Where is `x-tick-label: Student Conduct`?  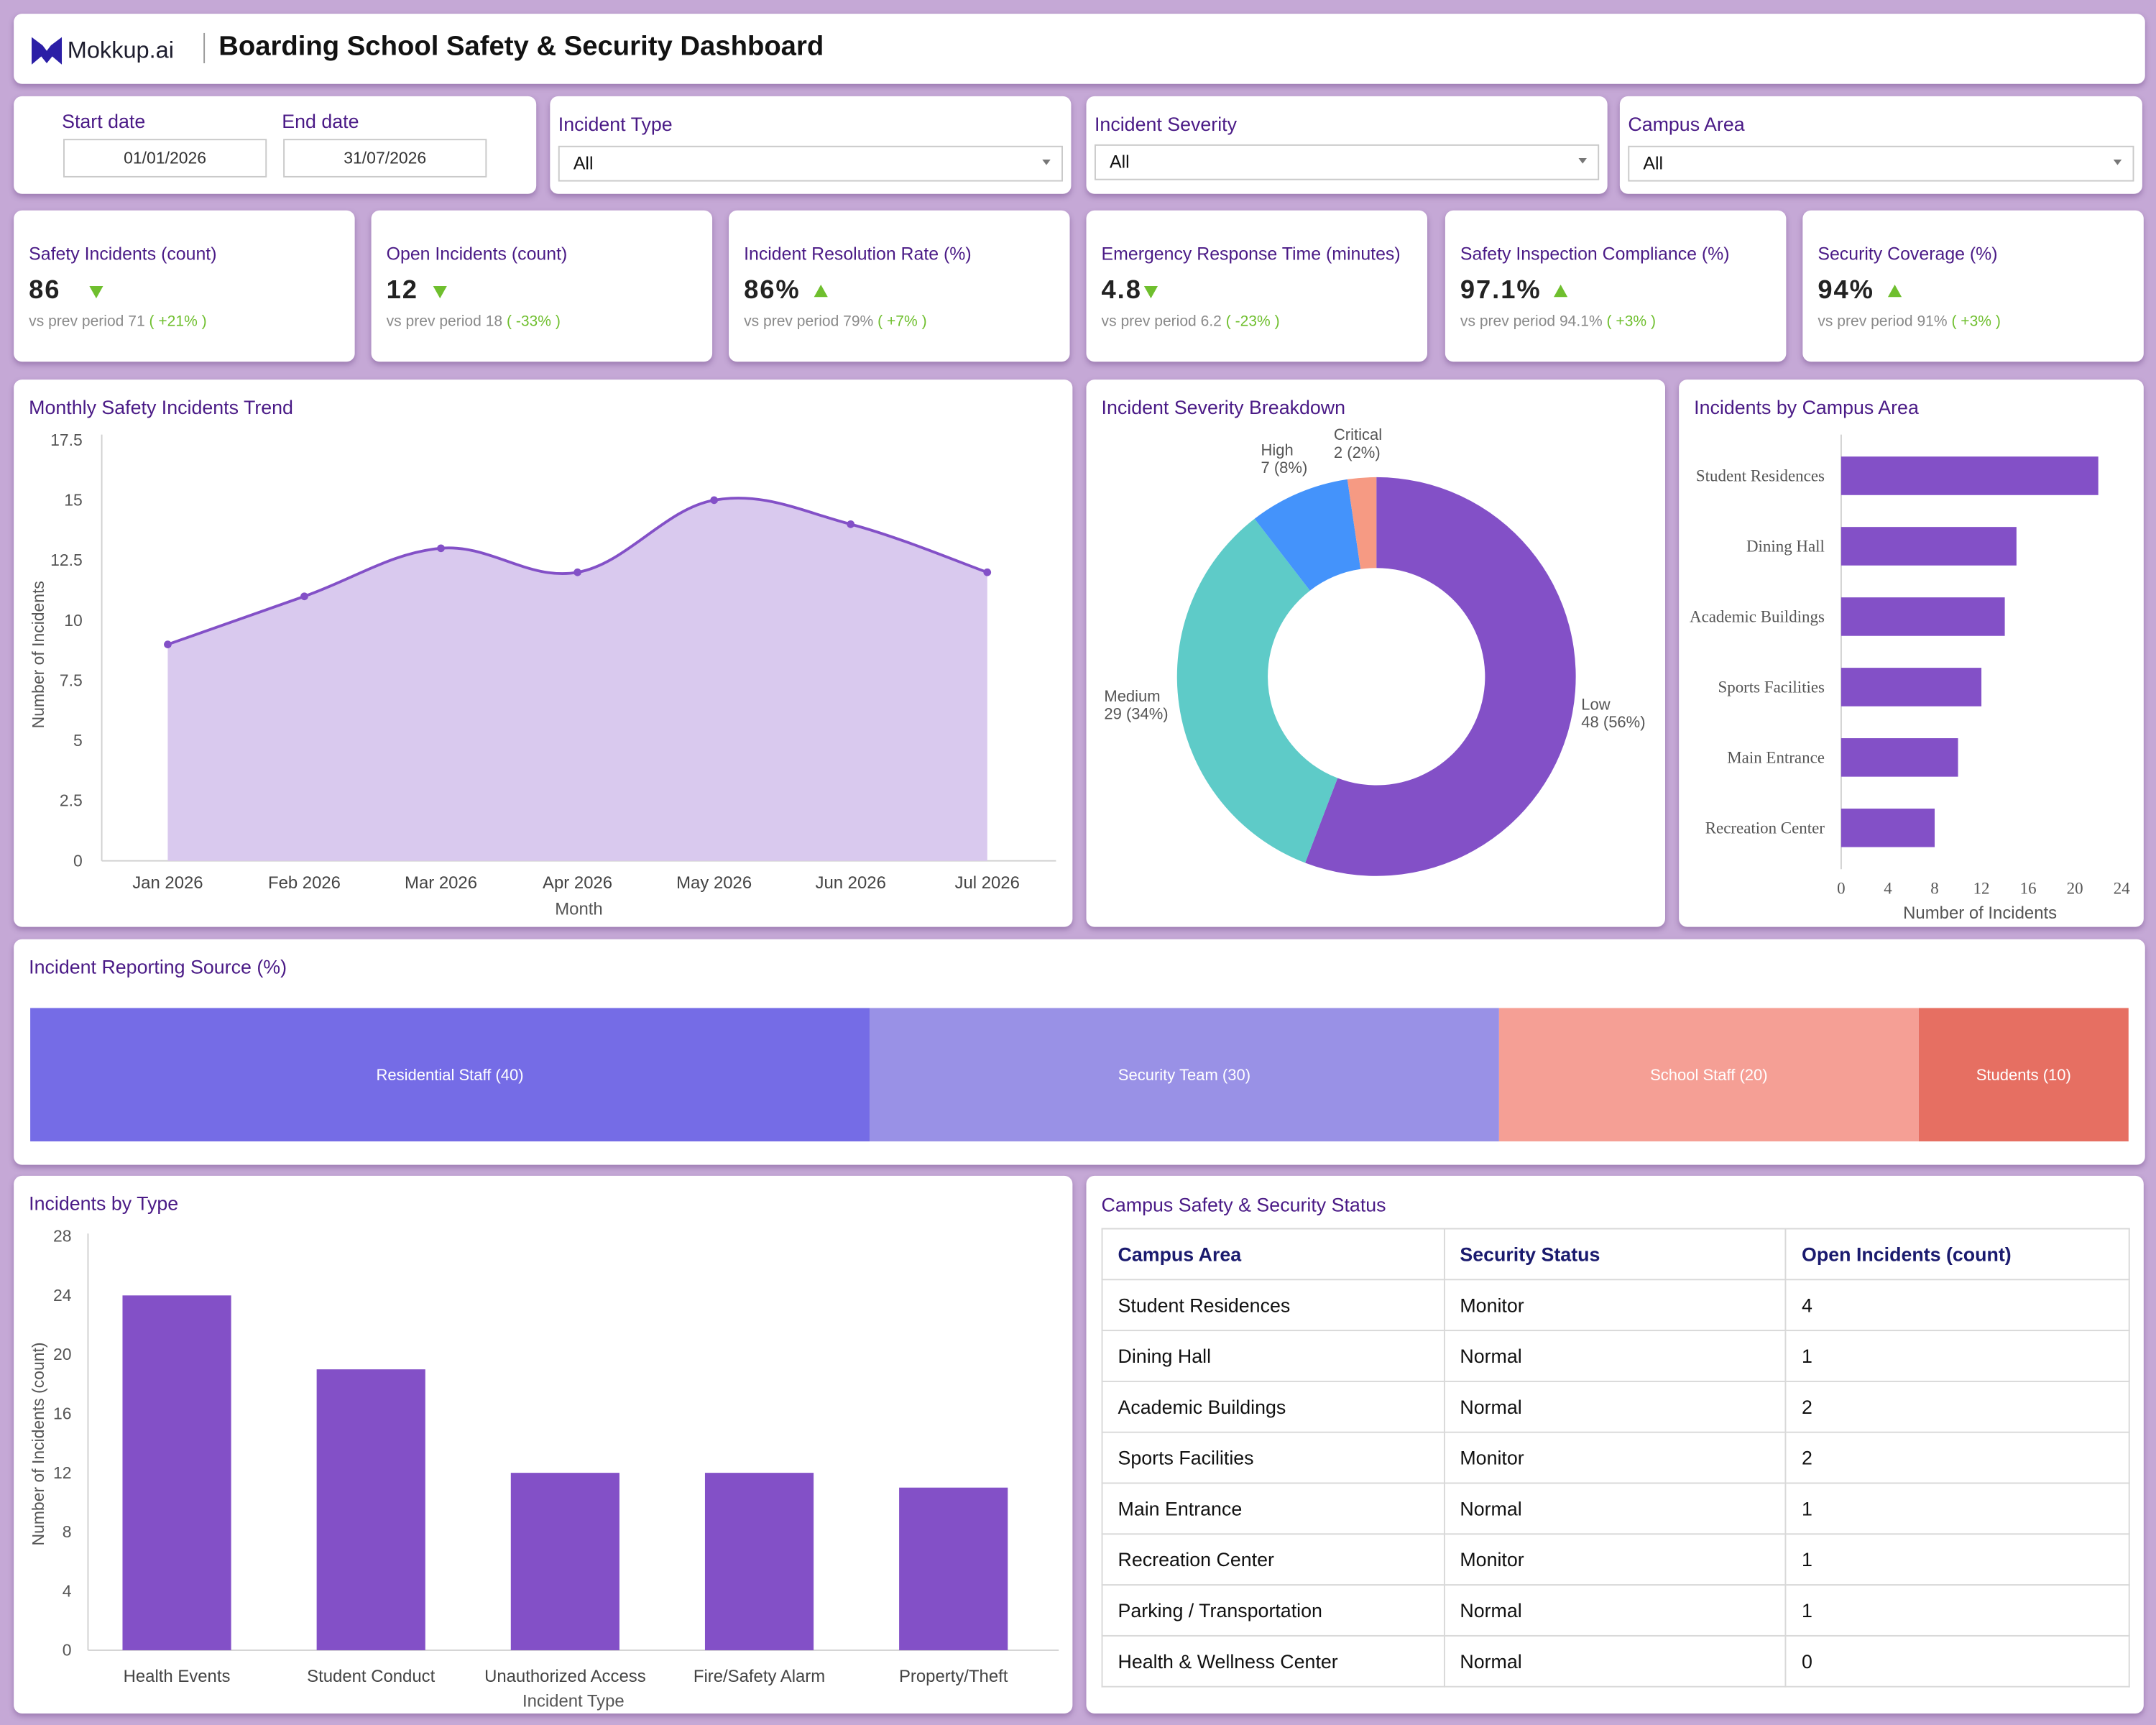
x-tick-label: Student Conduct is located at coordinates (371, 1676).